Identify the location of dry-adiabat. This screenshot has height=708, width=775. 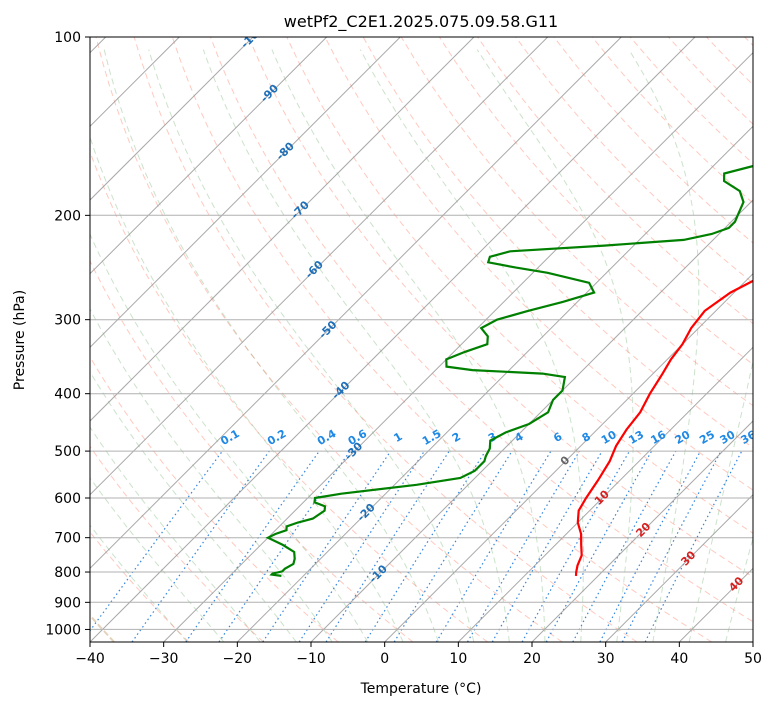
(177, 543).